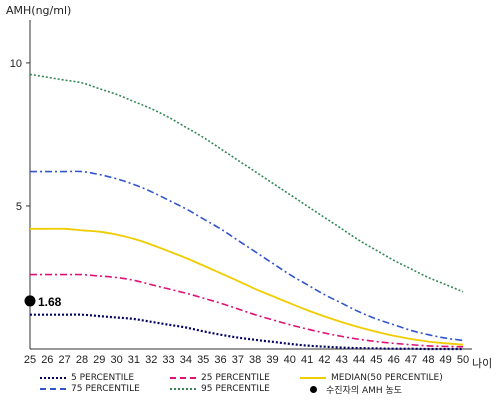 This screenshot has height=400, width=500. I want to click on y-tick-label: 5, so click(19, 207).